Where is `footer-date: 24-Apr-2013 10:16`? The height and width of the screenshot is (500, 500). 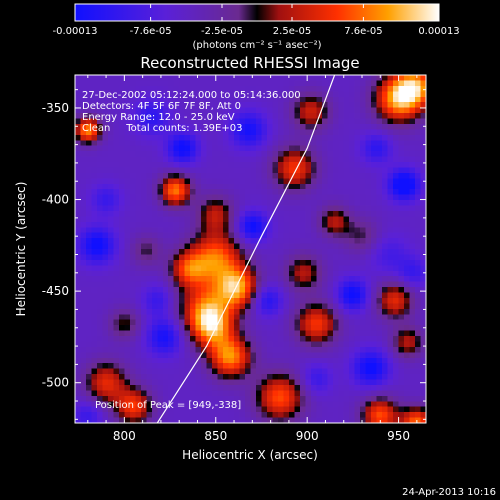
footer-date: 24-Apr-2013 10:16 is located at coordinates (449, 492).